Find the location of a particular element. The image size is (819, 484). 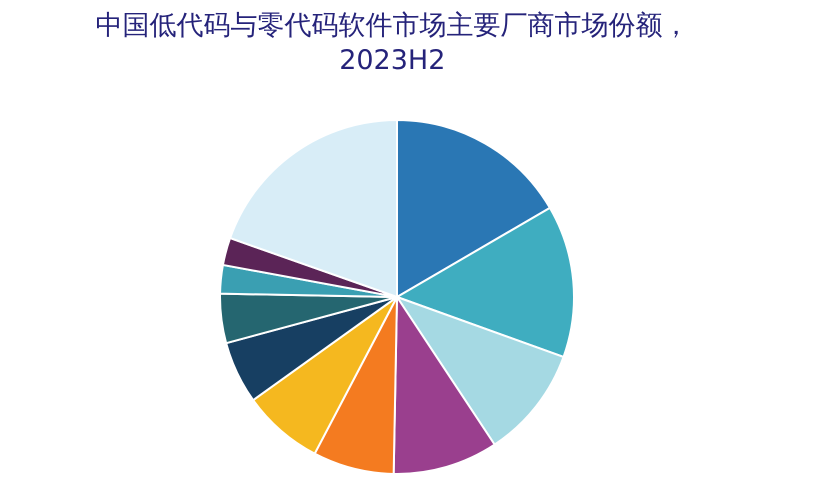

chart-title: 中国低代码与零代码软件市场主要厂商市场份额， 2023H2 is located at coordinates (392, 43).